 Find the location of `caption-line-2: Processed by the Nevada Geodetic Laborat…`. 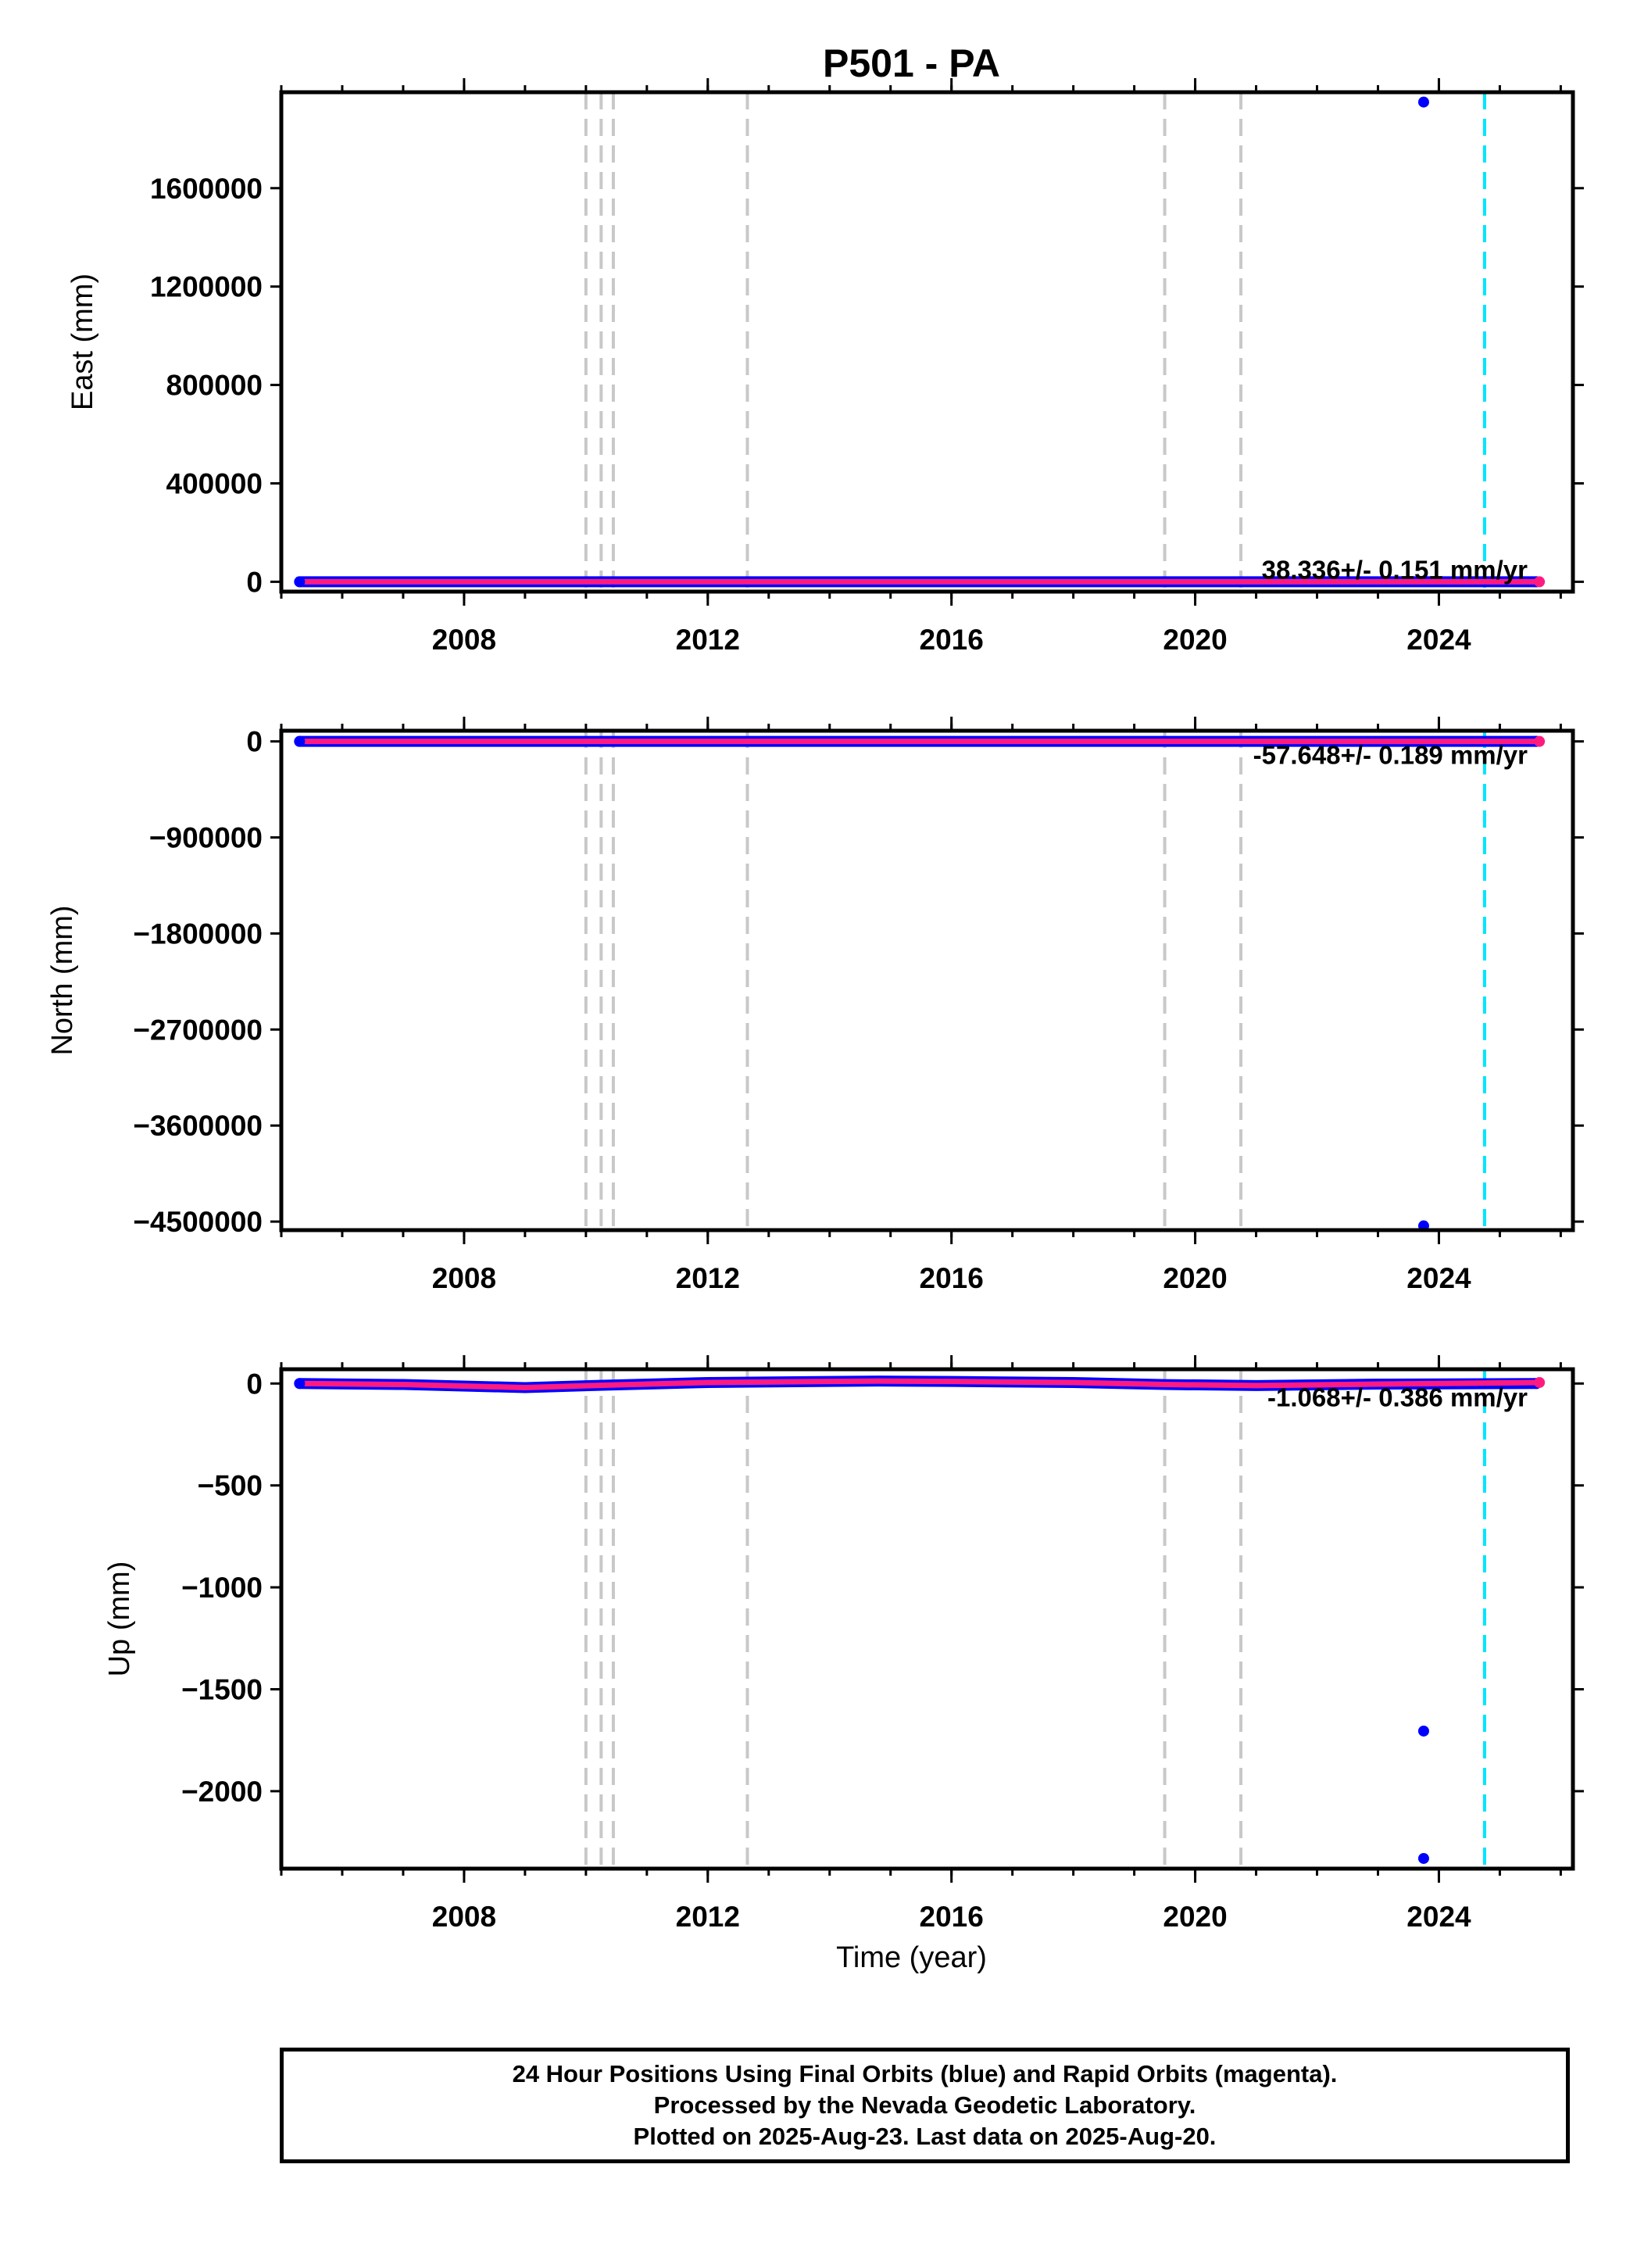

caption-line-2: Processed by the Nevada Geodetic Laborat… is located at coordinates (924, 2105).